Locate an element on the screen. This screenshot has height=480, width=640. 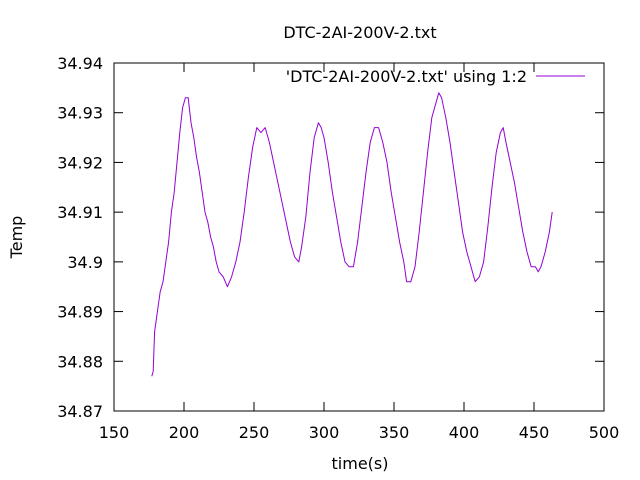
chart-title: DTC-2AI-200V-2.txt is located at coordinates (359, 32).